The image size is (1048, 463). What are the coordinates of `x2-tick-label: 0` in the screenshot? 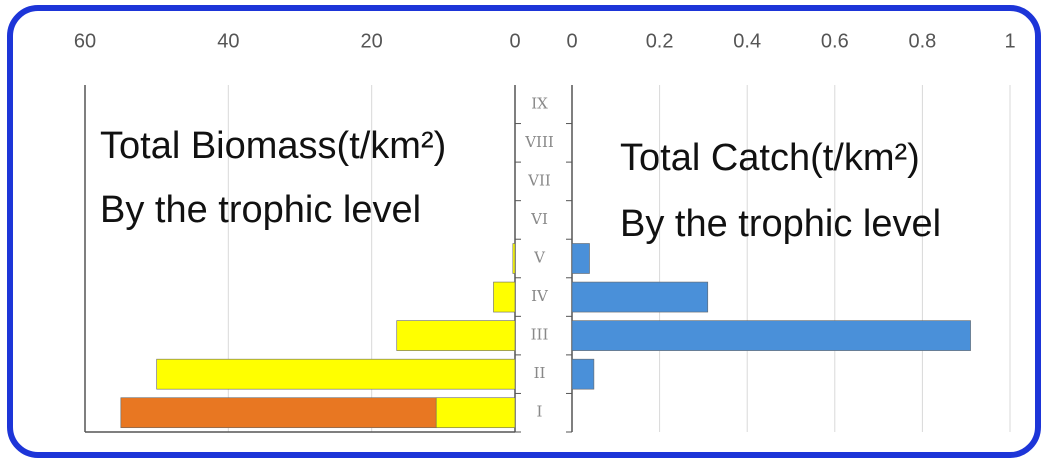 It's located at (571, 41).